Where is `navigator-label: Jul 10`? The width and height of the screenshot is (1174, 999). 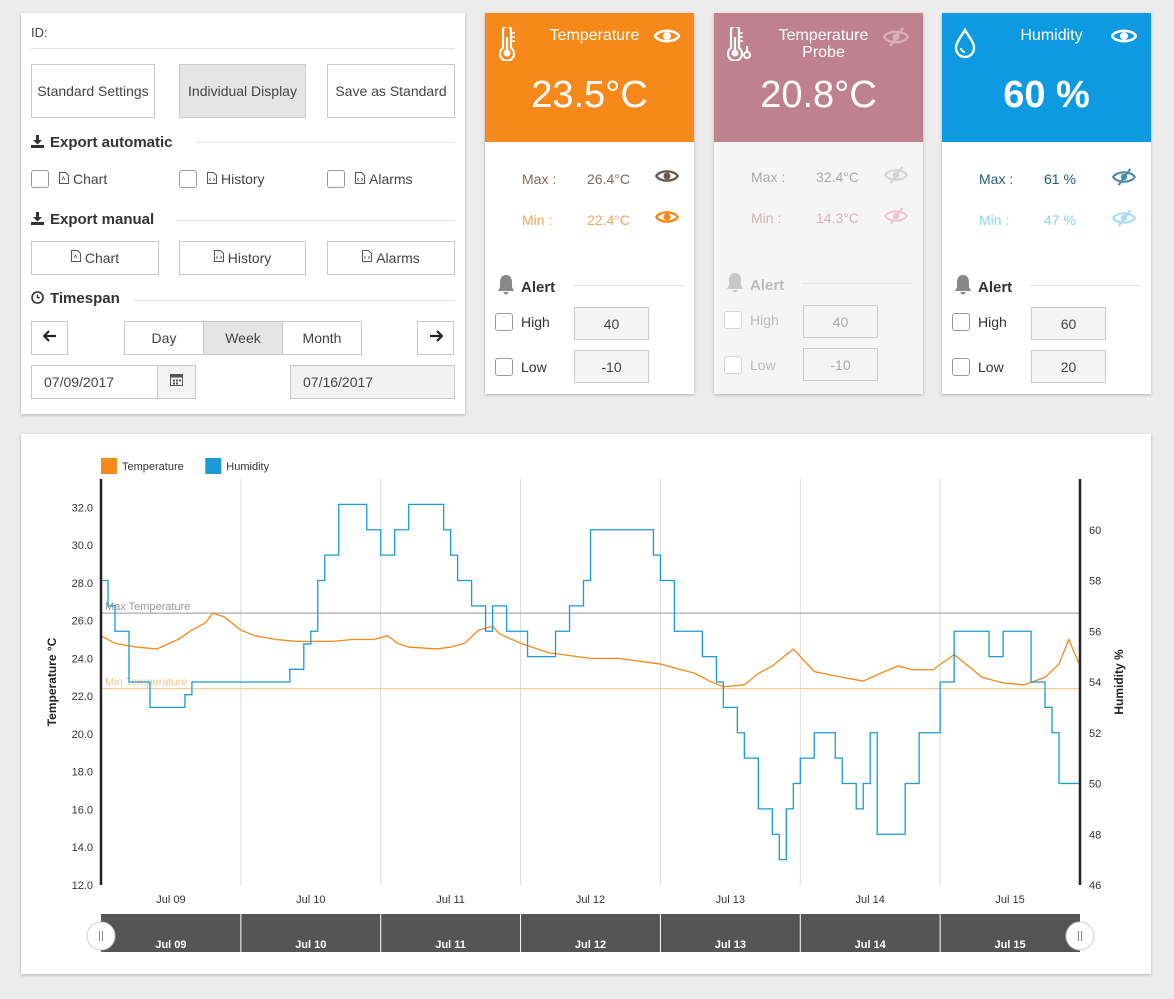
navigator-label: Jul 10 is located at coordinates (310, 945).